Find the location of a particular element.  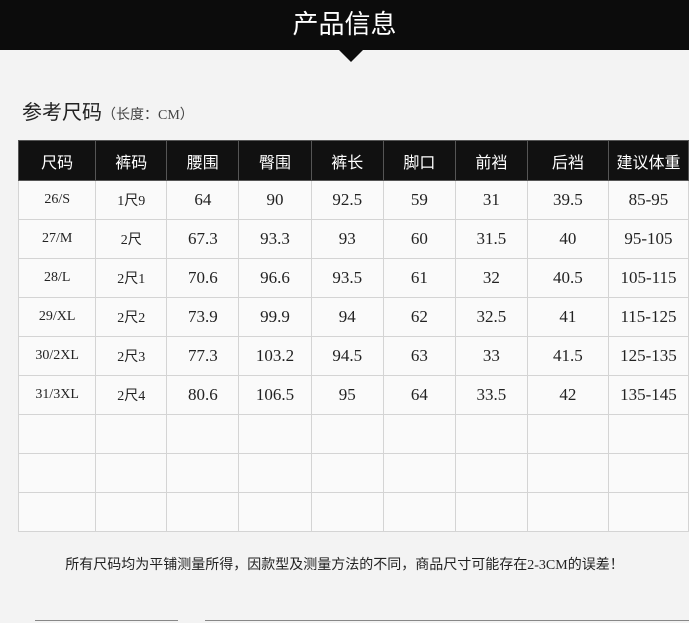

column-header: 裤码 is located at coordinates (131, 160).